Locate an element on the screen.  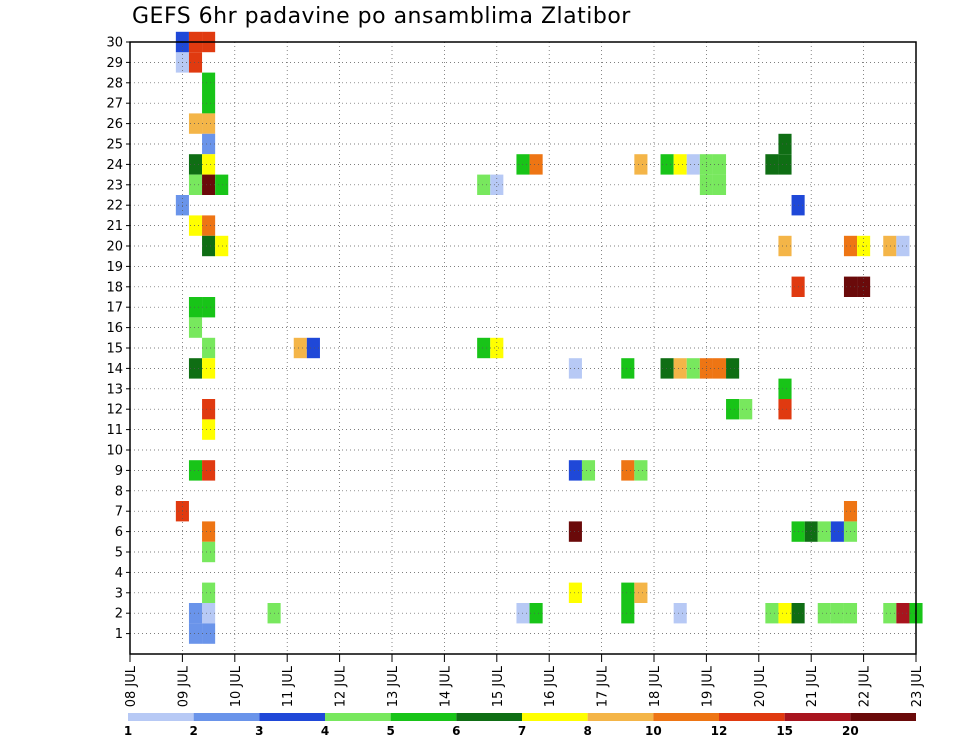
y-tick-label: 8 is located at coordinates (119, 491).